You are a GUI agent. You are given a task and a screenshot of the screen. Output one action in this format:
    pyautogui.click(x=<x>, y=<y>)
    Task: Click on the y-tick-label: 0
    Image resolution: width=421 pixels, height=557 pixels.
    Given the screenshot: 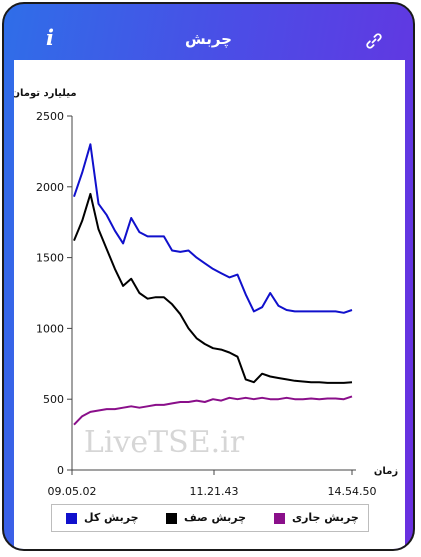 What is the action you would take?
    pyautogui.click(x=60, y=470)
    